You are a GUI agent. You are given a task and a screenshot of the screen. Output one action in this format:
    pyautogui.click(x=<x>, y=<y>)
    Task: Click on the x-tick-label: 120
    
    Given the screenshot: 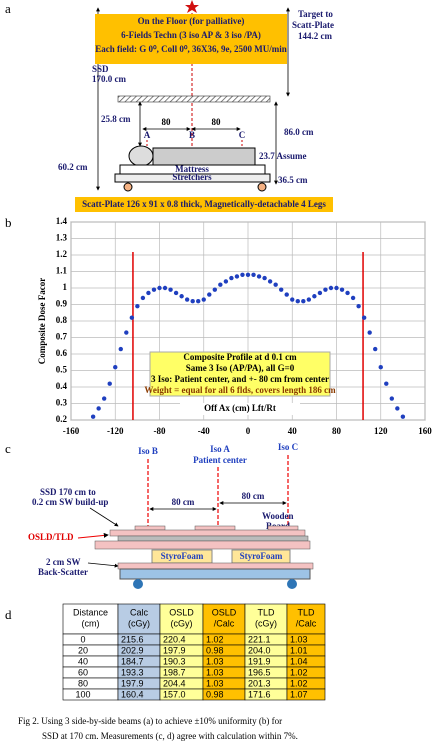 What is the action you would take?
    pyautogui.click(x=381, y=431)
    